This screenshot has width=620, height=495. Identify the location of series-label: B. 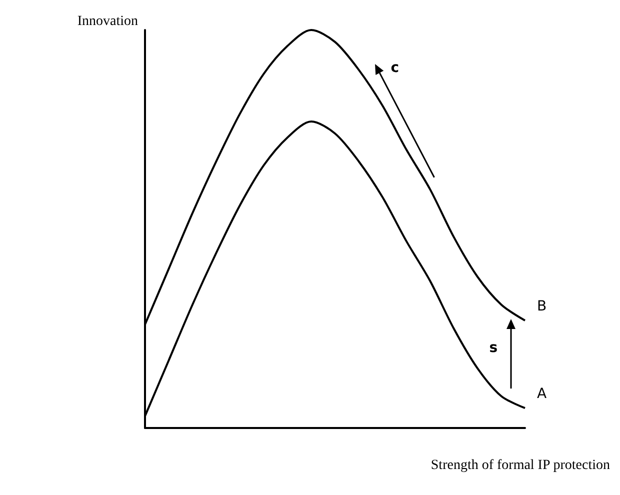
(542, 306).